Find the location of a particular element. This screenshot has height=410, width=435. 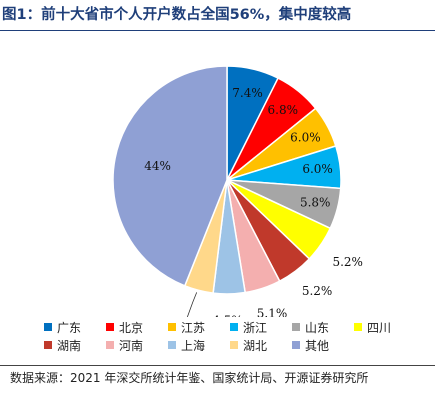

leader-lines is located at coordinates (192, 304).